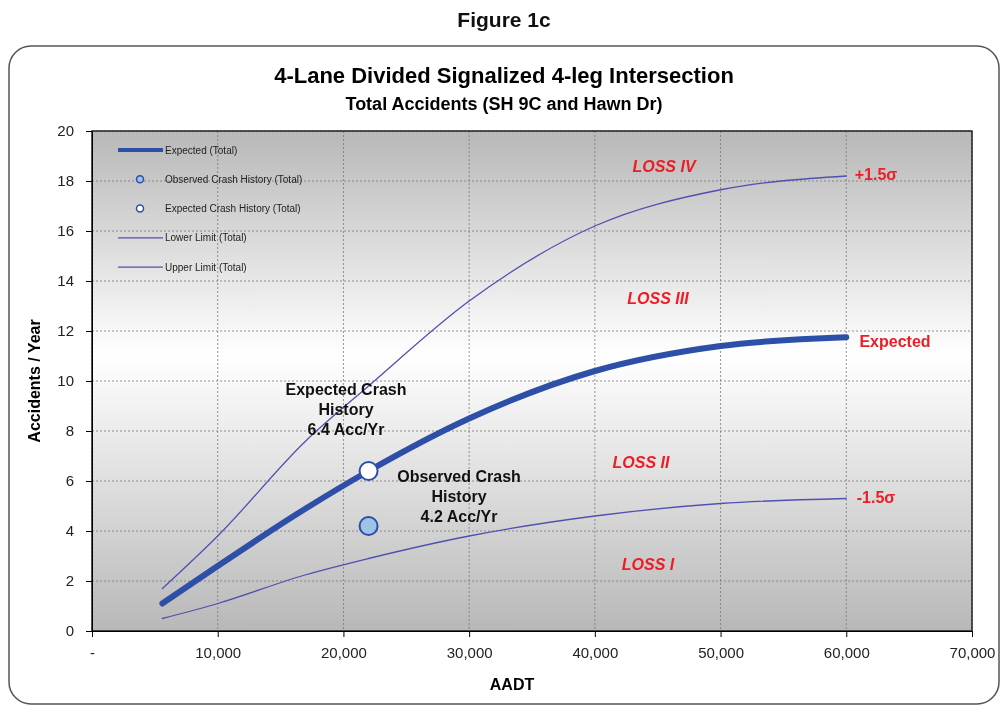 The image size is (1008, 710). What do you see at coordinates (92, 652) in the screenshot?
I see `x-tick-label: -` at bounding box center [92, 652].